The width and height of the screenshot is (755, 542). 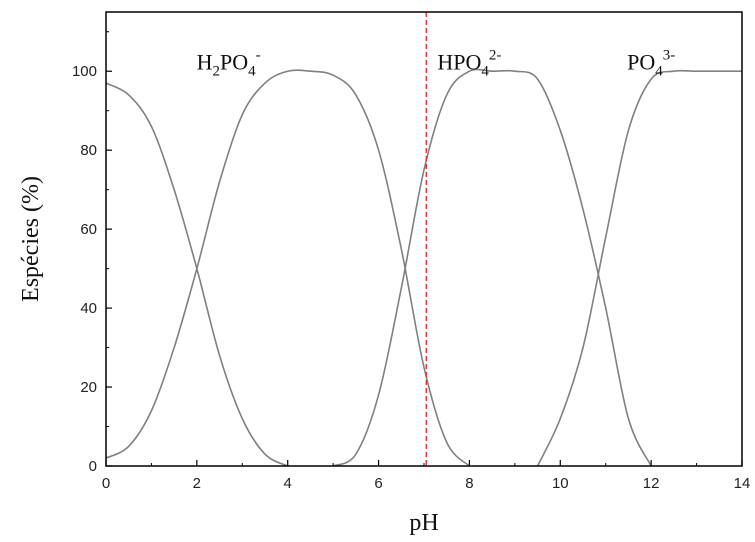 I want to click on y-tick-label: 20, so click(x=88, y=387).